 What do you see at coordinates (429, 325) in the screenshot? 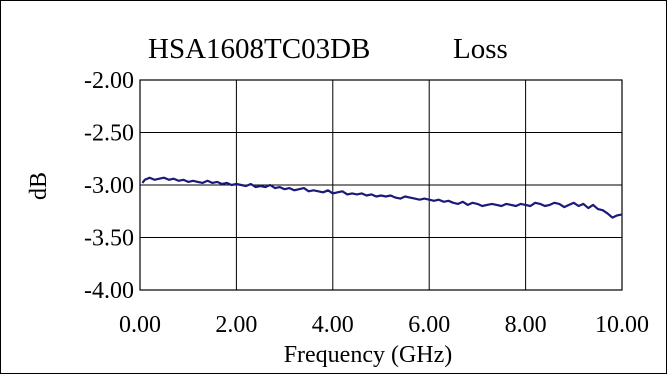
I see `x-tick-label: 6.00` at bounding box center [429, 325].